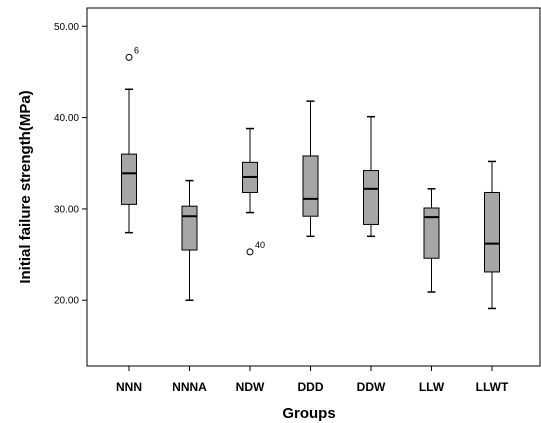 The width and height of the screenshot is (541, 423). I want to click on y-axis-title: Initial failure strength(MPa), so click(25, 186).